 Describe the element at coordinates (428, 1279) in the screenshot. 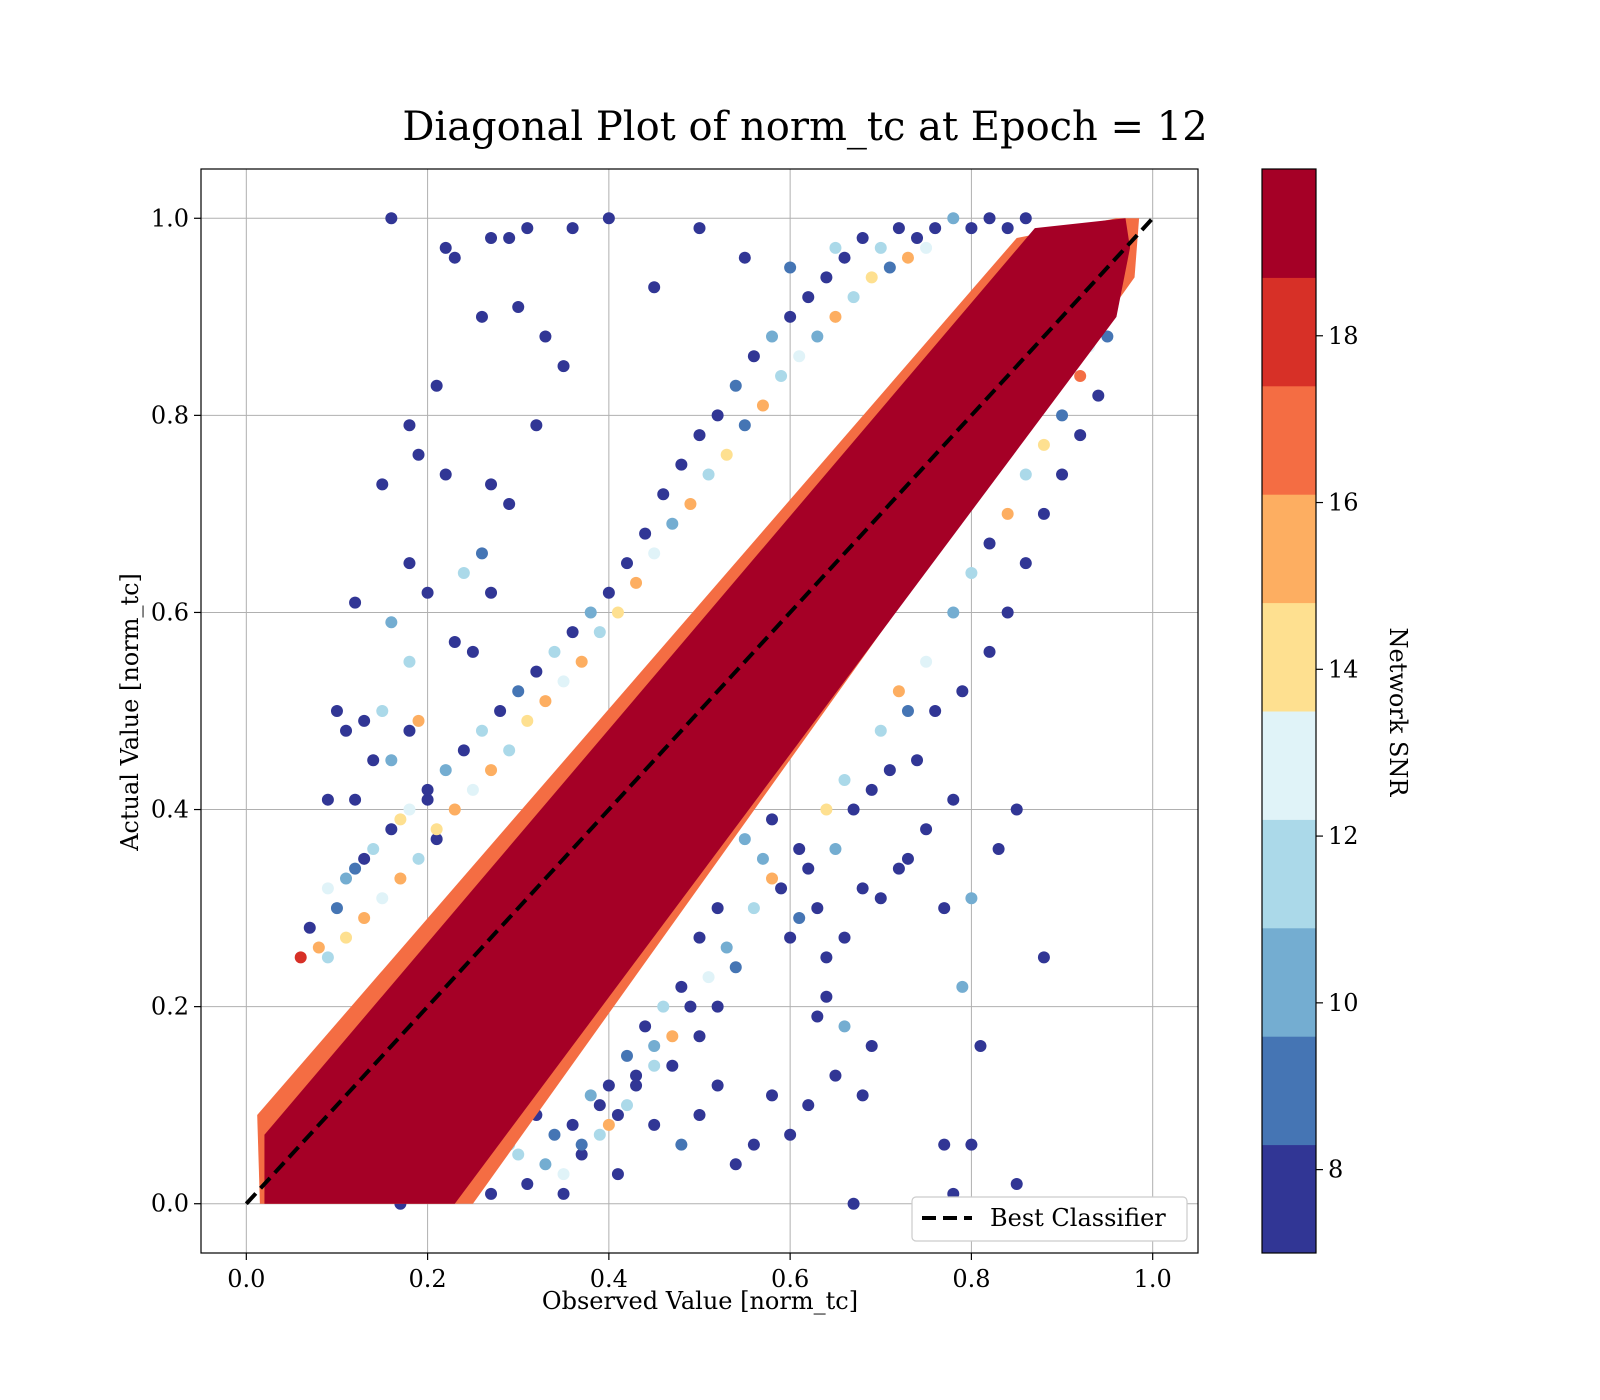

I see `x-tick-label: 0.2` at that location.